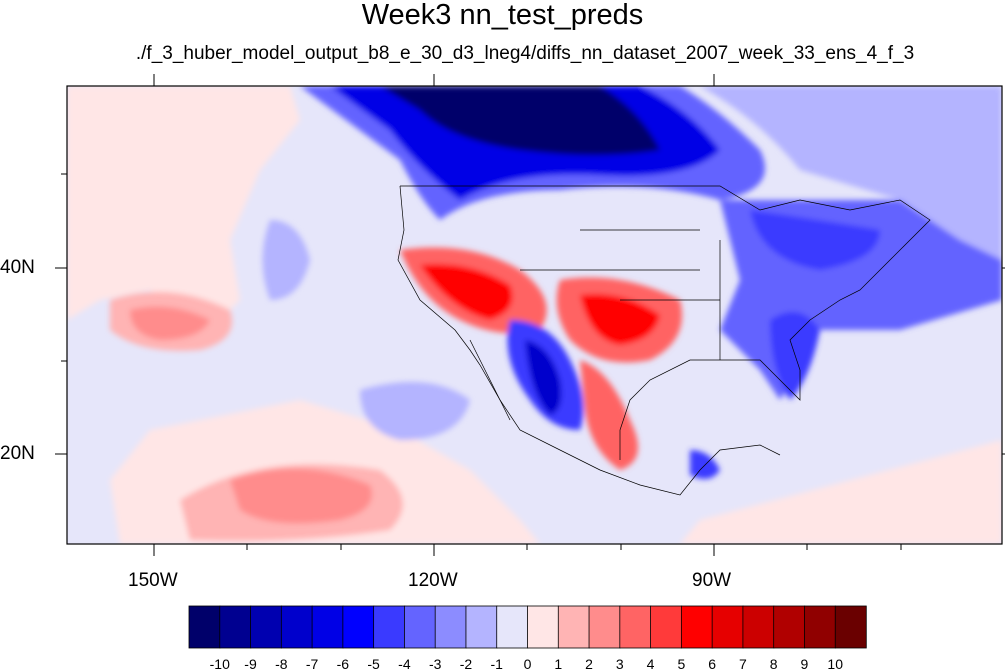 This screenshot has height=672, width=1005. Describe the element at coordinates (281, 664) in the screenshot. I see `colorbar-tick-label: -8` at that location.